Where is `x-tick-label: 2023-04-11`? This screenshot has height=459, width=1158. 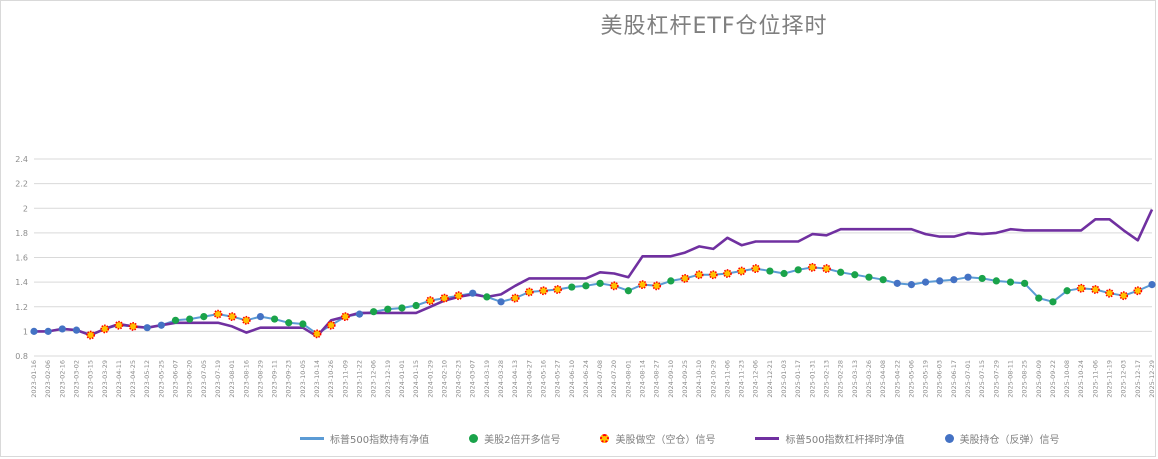 x-tick-label: 2023-04-11 is located at coordinates (119, 379).